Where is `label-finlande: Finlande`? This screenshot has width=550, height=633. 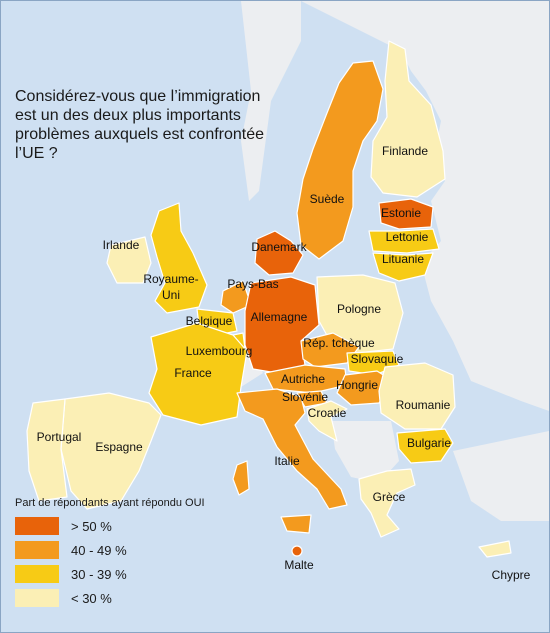 label-finlande: Finlande is located at coordinates (405, 151).